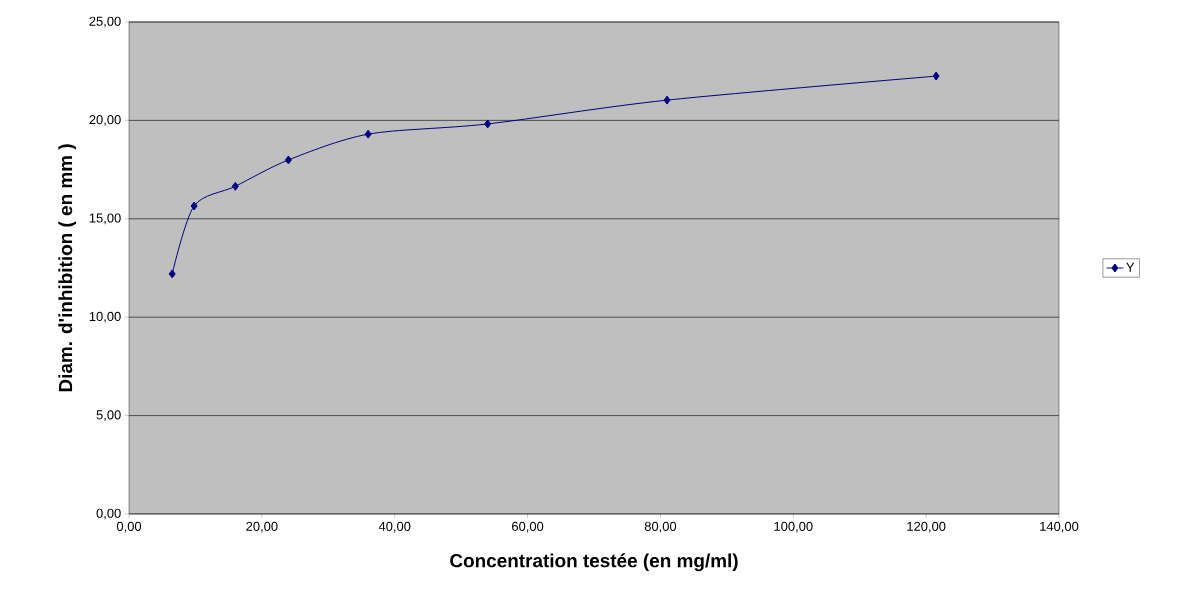 Image resolution: width=1197 pixels, height=614 pixels. What do you see at coordinates (594, 562) in the screenshot?
I see `x-axis-title: Concentration testée (en mg/ml)` at bounding box center [594, 562].